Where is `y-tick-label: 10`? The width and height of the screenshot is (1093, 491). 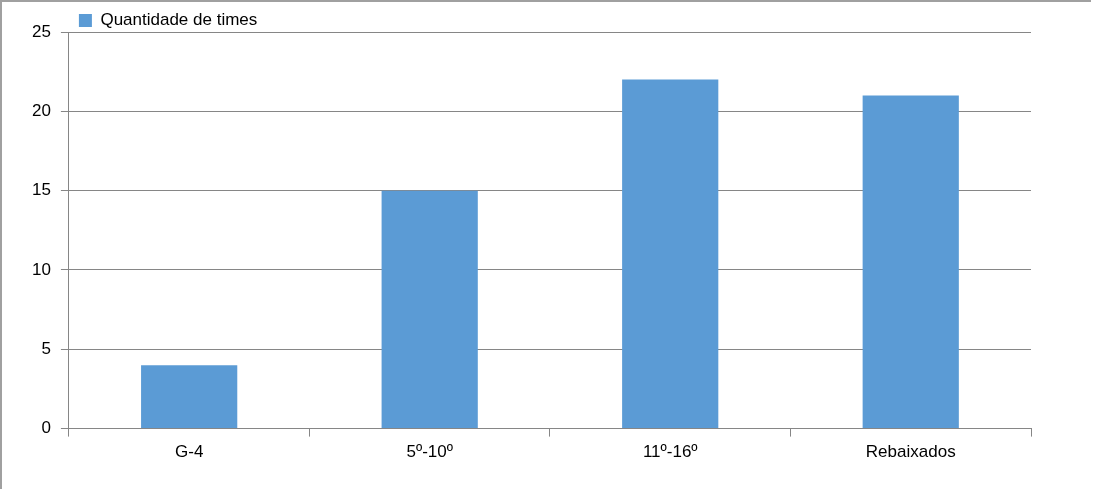 y-tick-label: 10 is located at coordinates (41, 269).